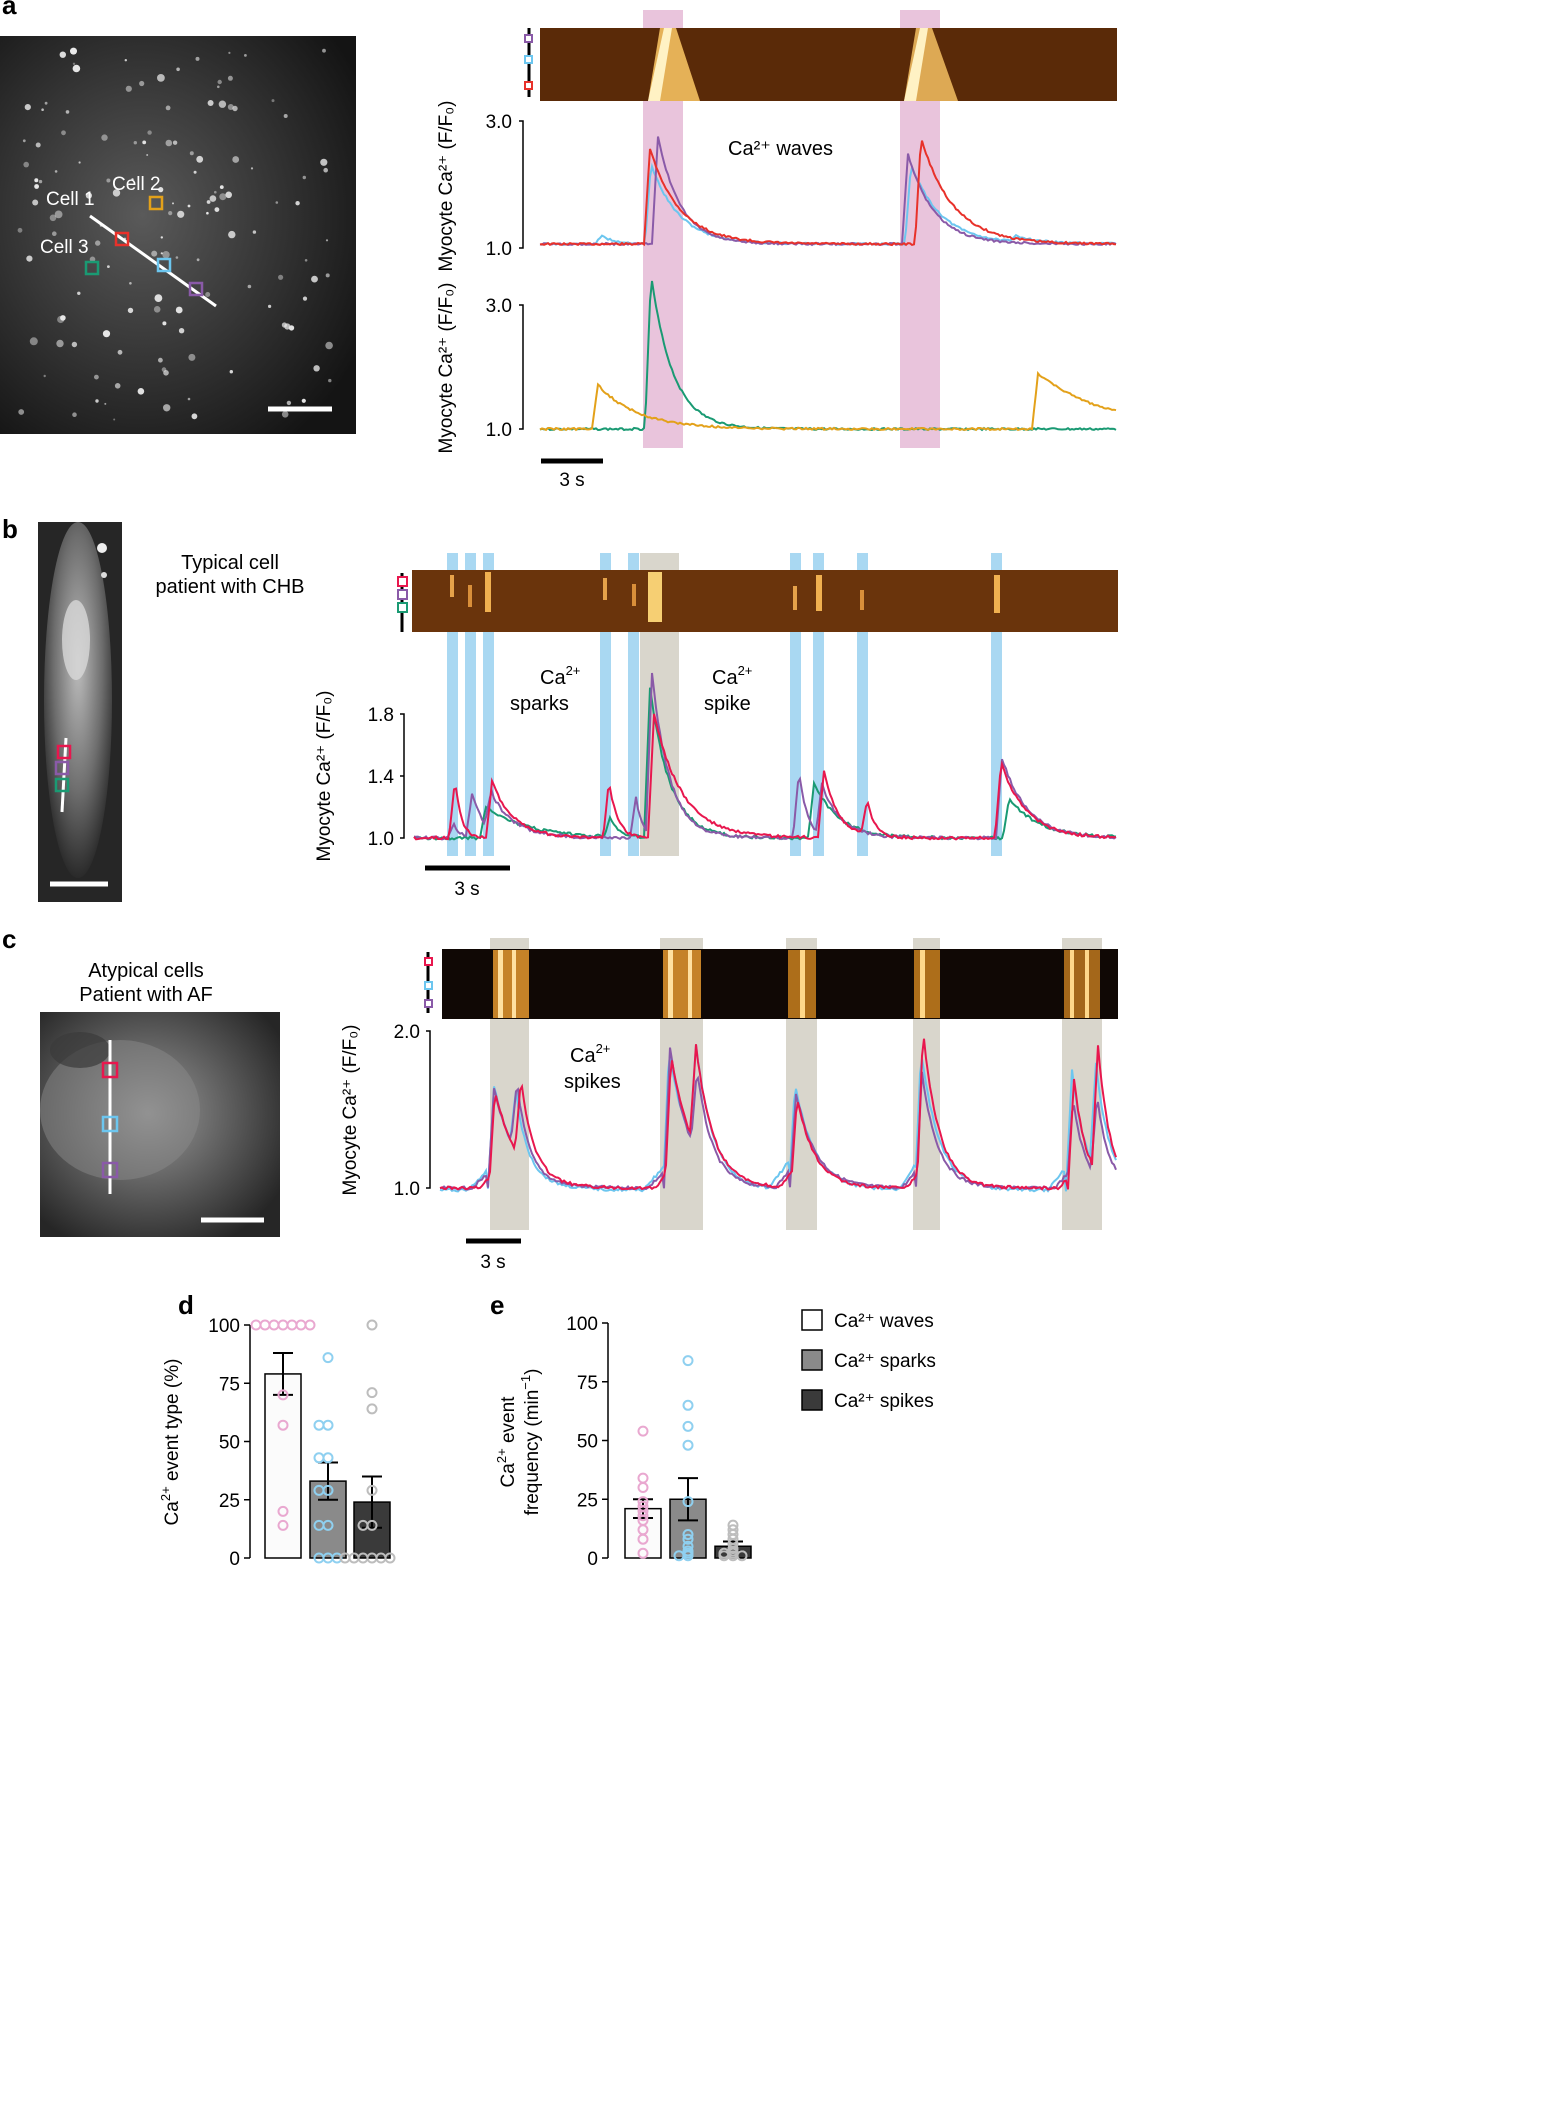 This screenshot has height=2112, width=1544. What do you see at coordinates (136, 184) in the screenshot?
I see `cell-2-label: Cell 2` at bounding box center [136, 184].